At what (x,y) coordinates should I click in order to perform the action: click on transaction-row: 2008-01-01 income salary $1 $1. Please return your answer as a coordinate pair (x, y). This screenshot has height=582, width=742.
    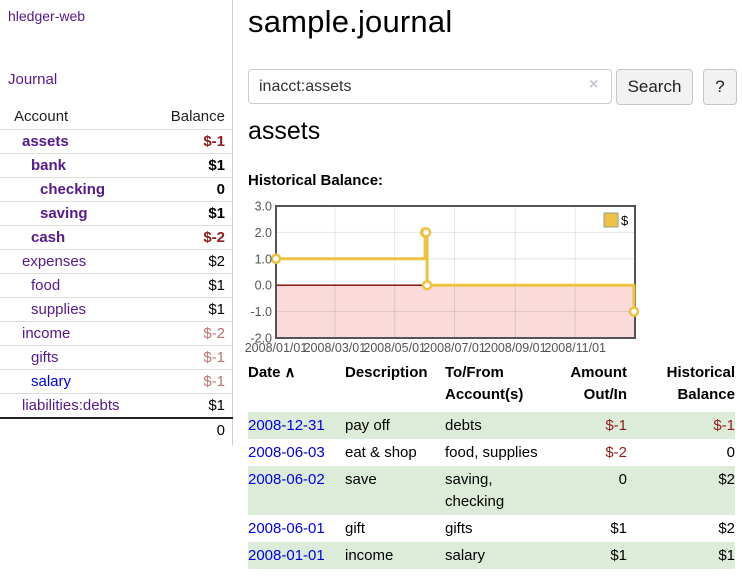
    Looking at the image, I should click on (491, 555).